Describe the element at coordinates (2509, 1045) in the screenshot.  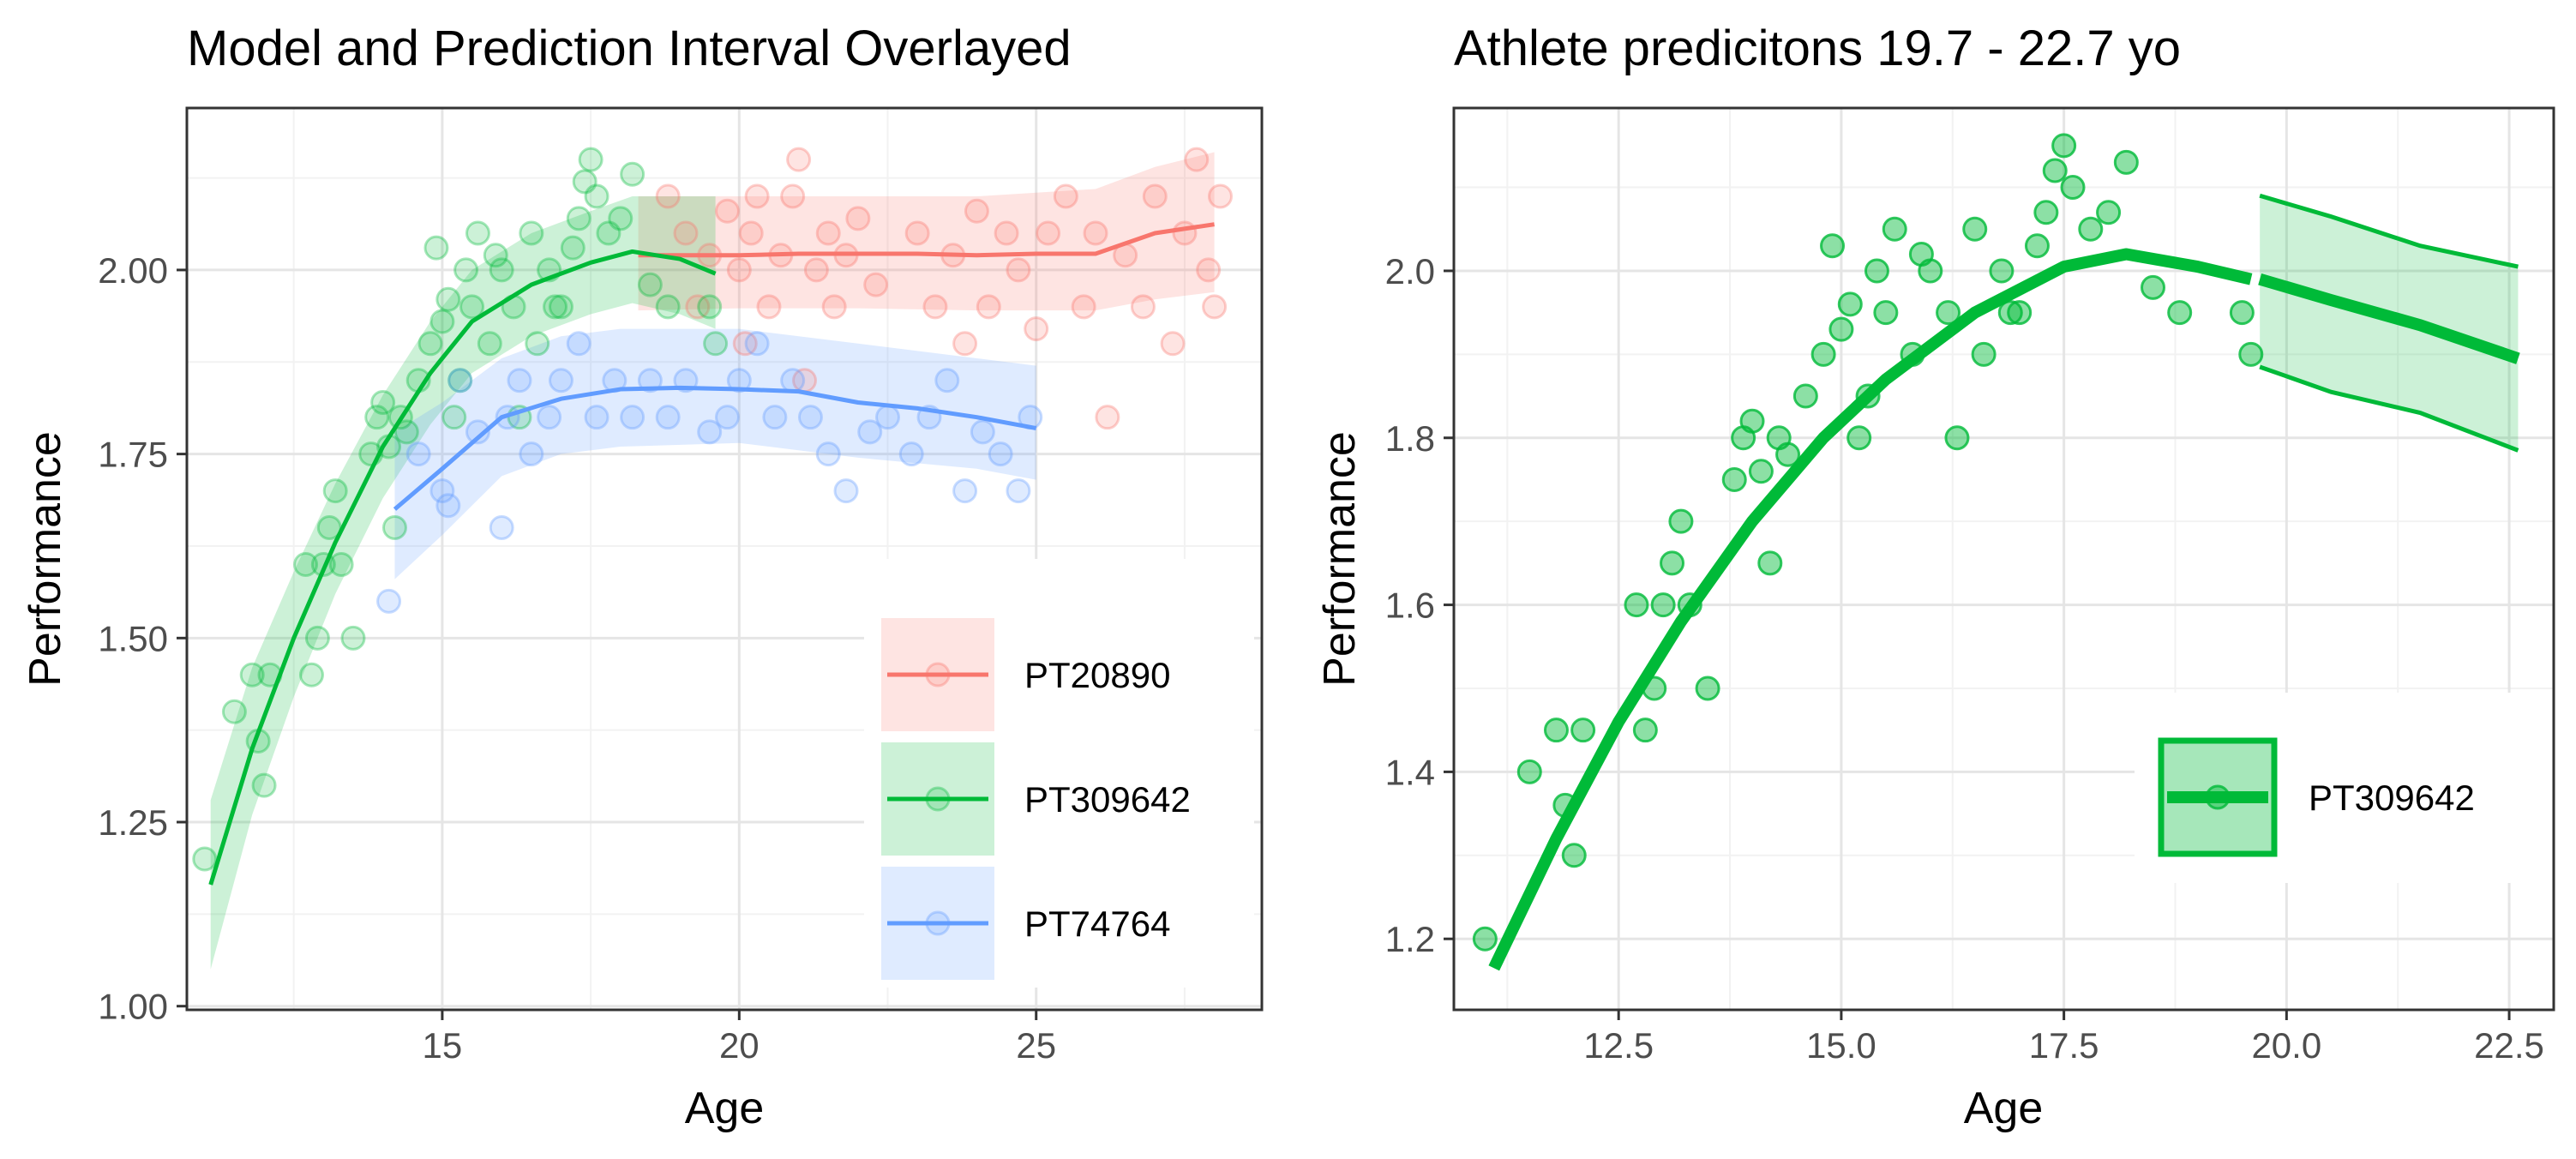
I see `x-tick-label: 22.5` at that location.